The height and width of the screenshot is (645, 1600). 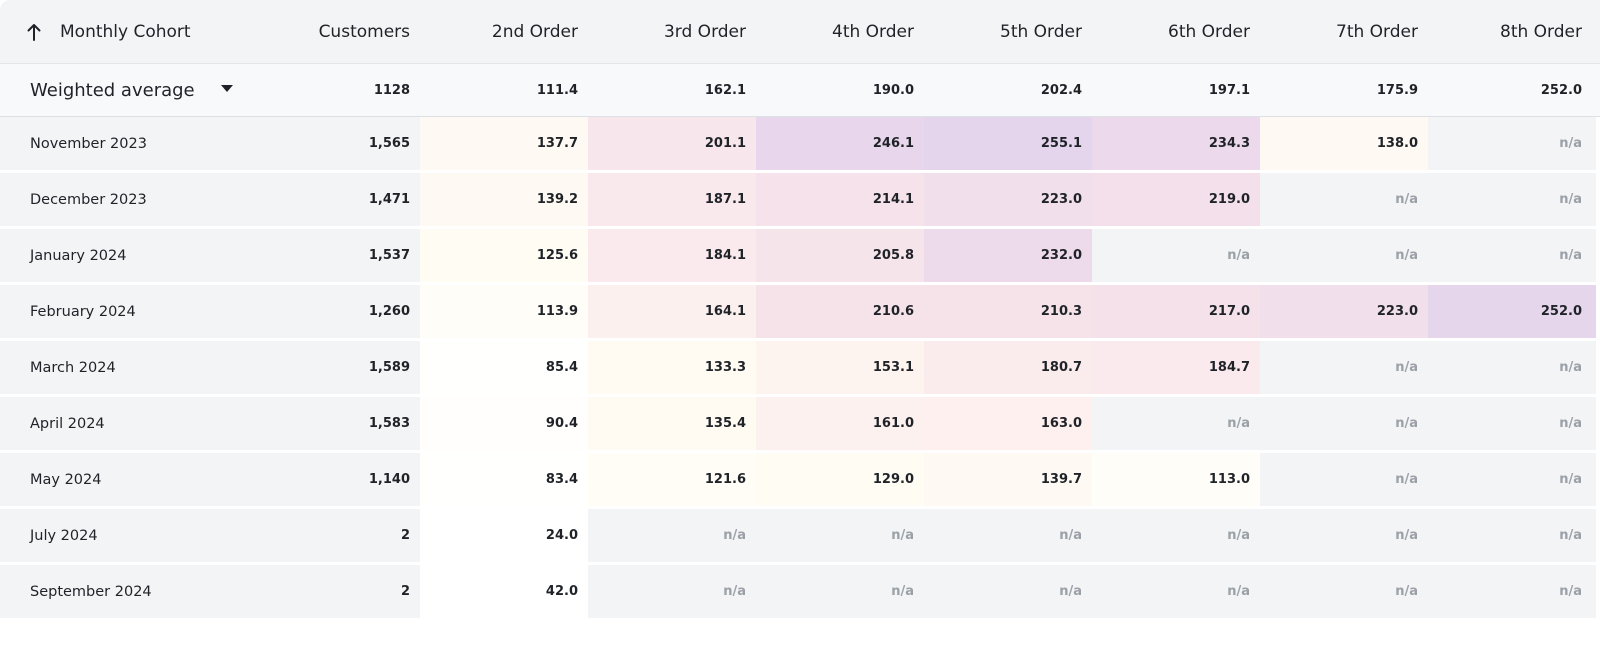 I want to click on order-value-cell: 210.3, so click(x=1008, y=311).